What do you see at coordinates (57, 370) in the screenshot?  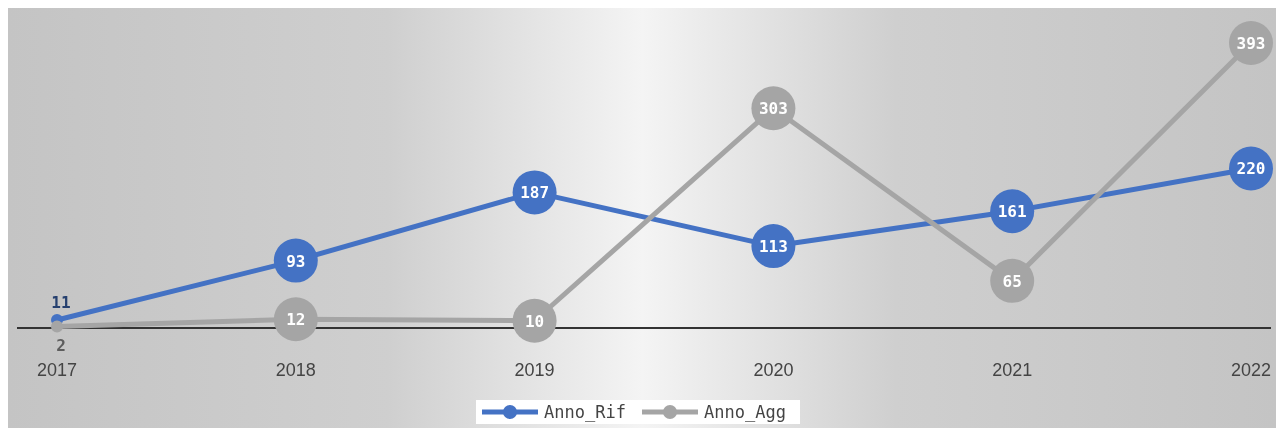 I see `x-tick-label: 2017` at bounding box center [57, 370].